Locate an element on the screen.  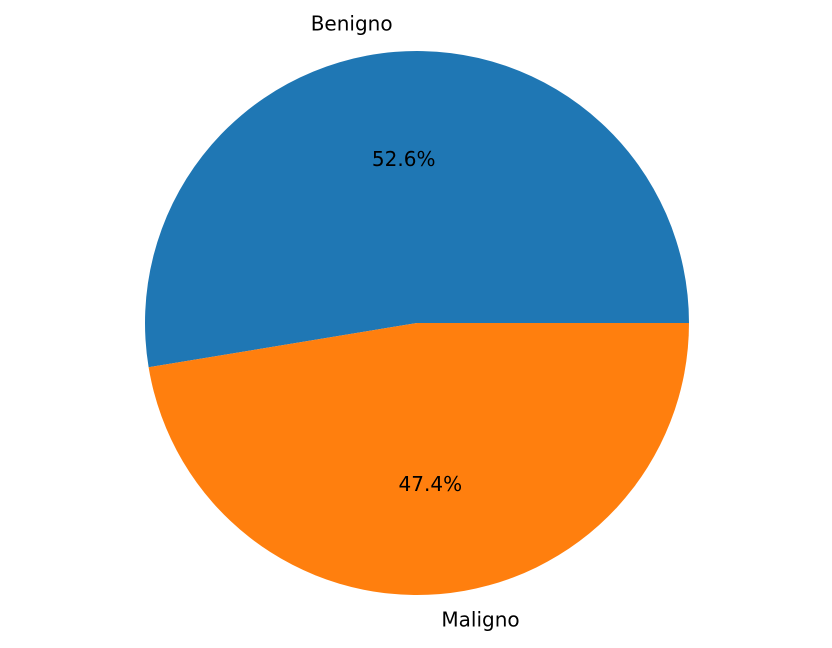
slice-percent-maligno: 47.4% is located at coordinates (431, 484).